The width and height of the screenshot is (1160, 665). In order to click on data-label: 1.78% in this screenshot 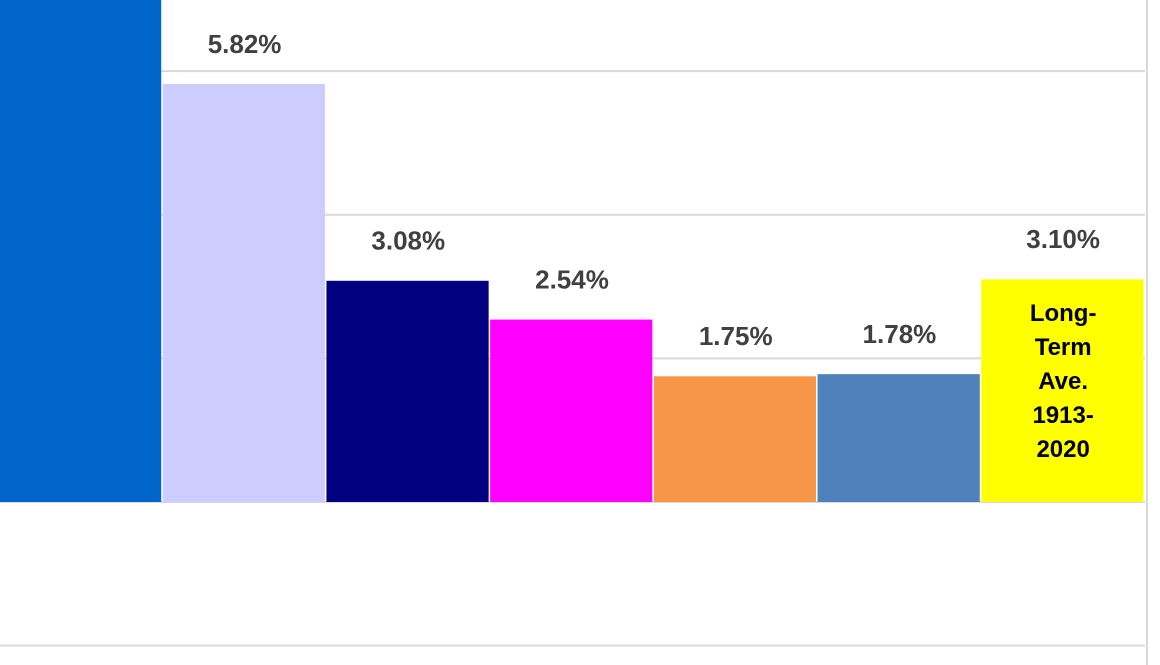, I will do `click(900, 334)`.